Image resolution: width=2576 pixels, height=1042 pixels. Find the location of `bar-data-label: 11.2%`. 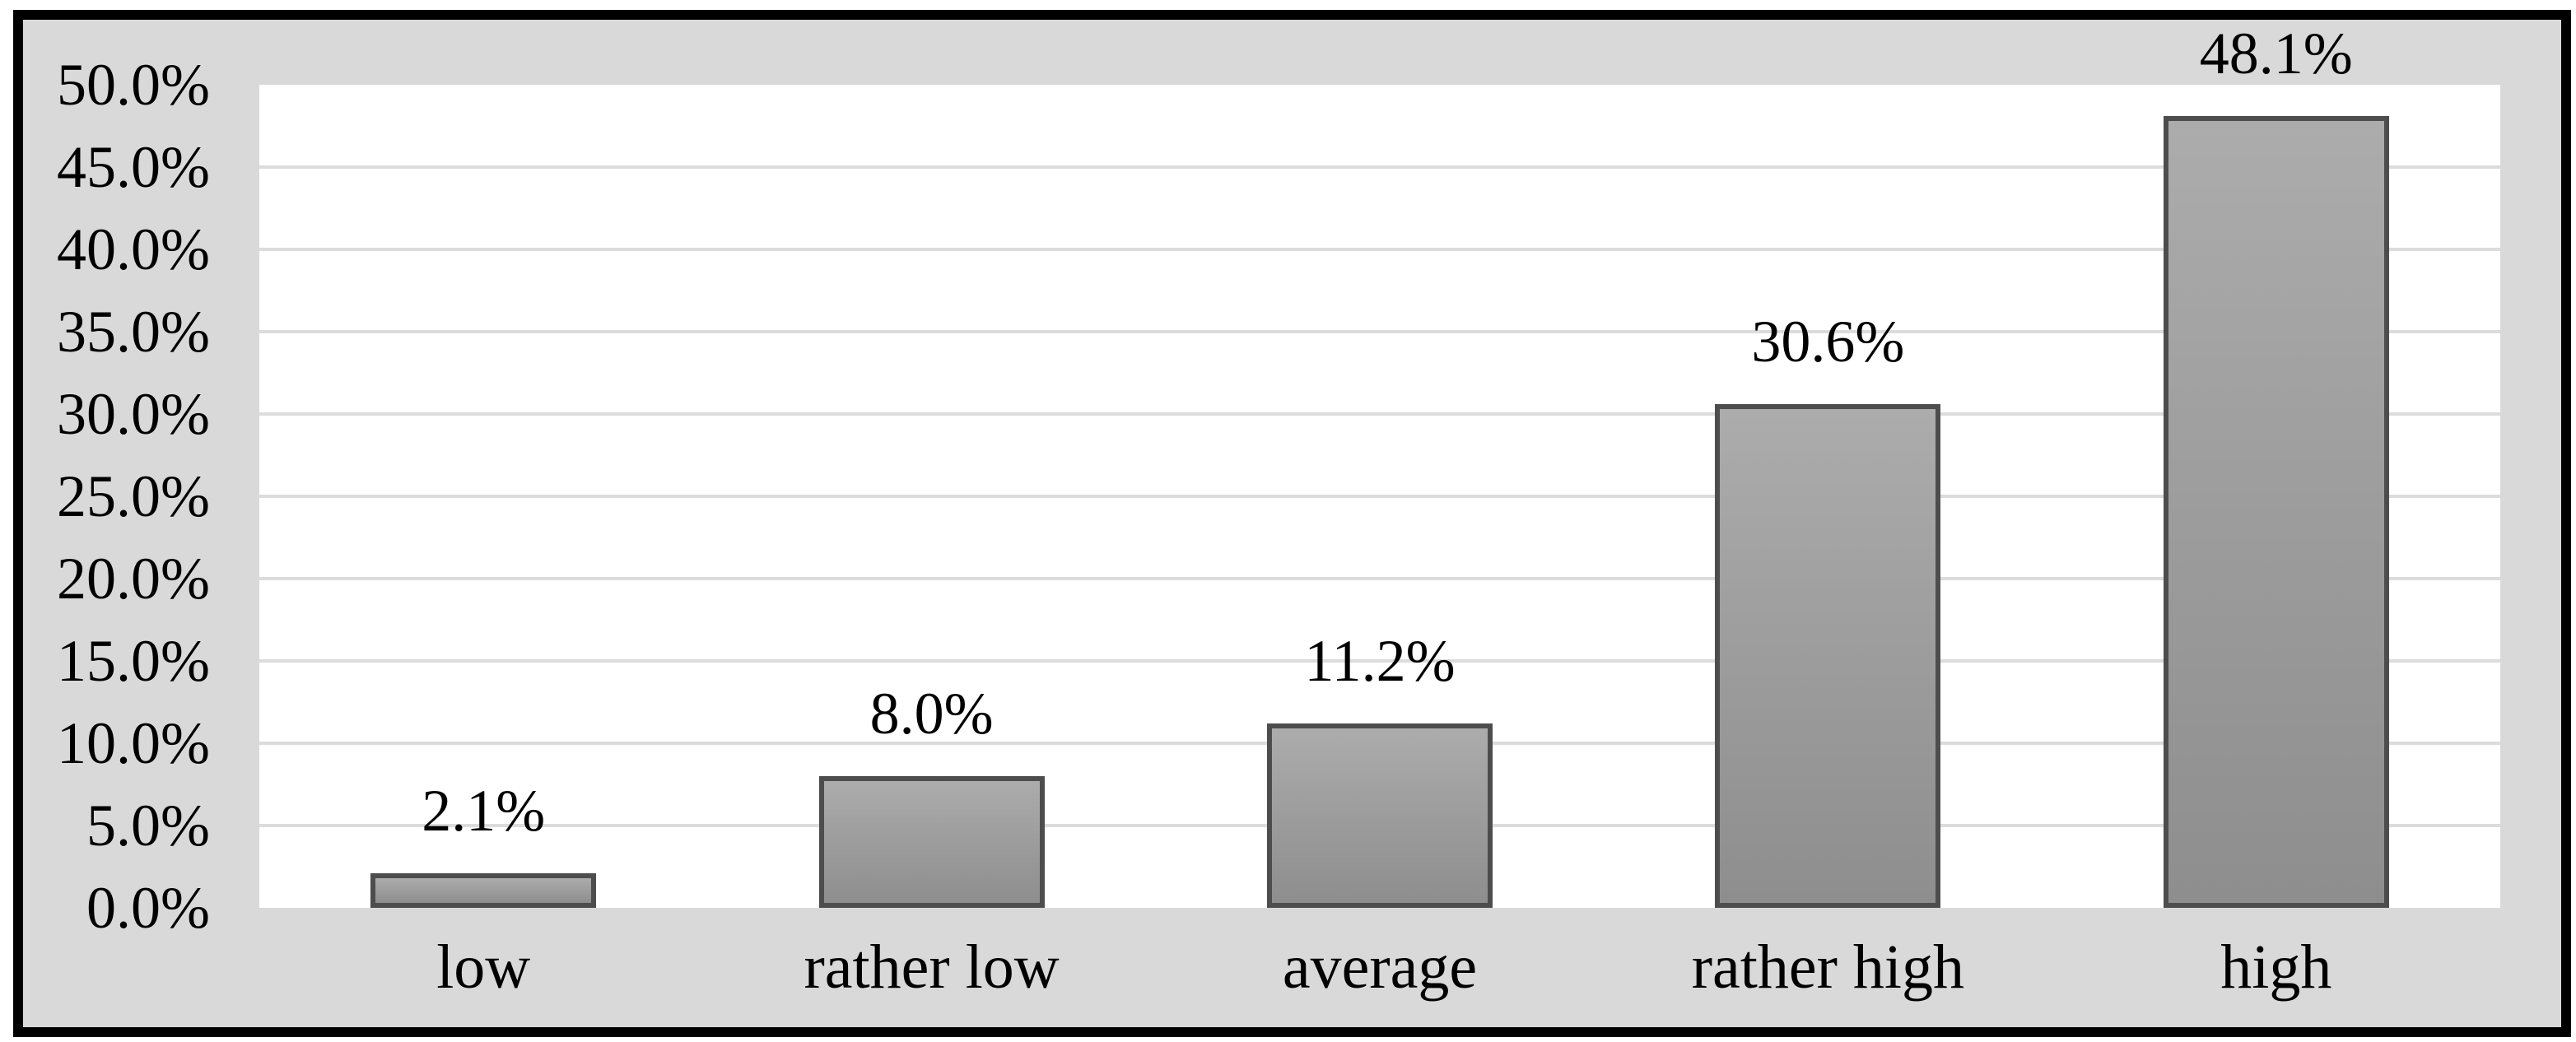

bar-data-label: 11.2% is located at coordinates (1380, 661).